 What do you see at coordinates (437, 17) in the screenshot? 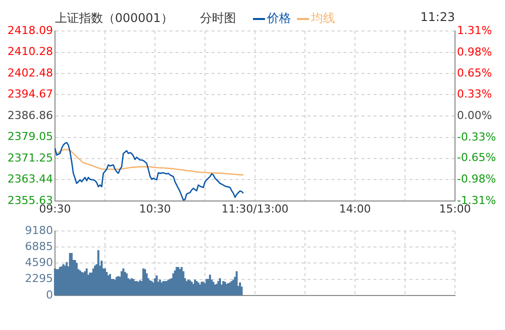
I see `text: 11:23` at bounding box center [437, 17].